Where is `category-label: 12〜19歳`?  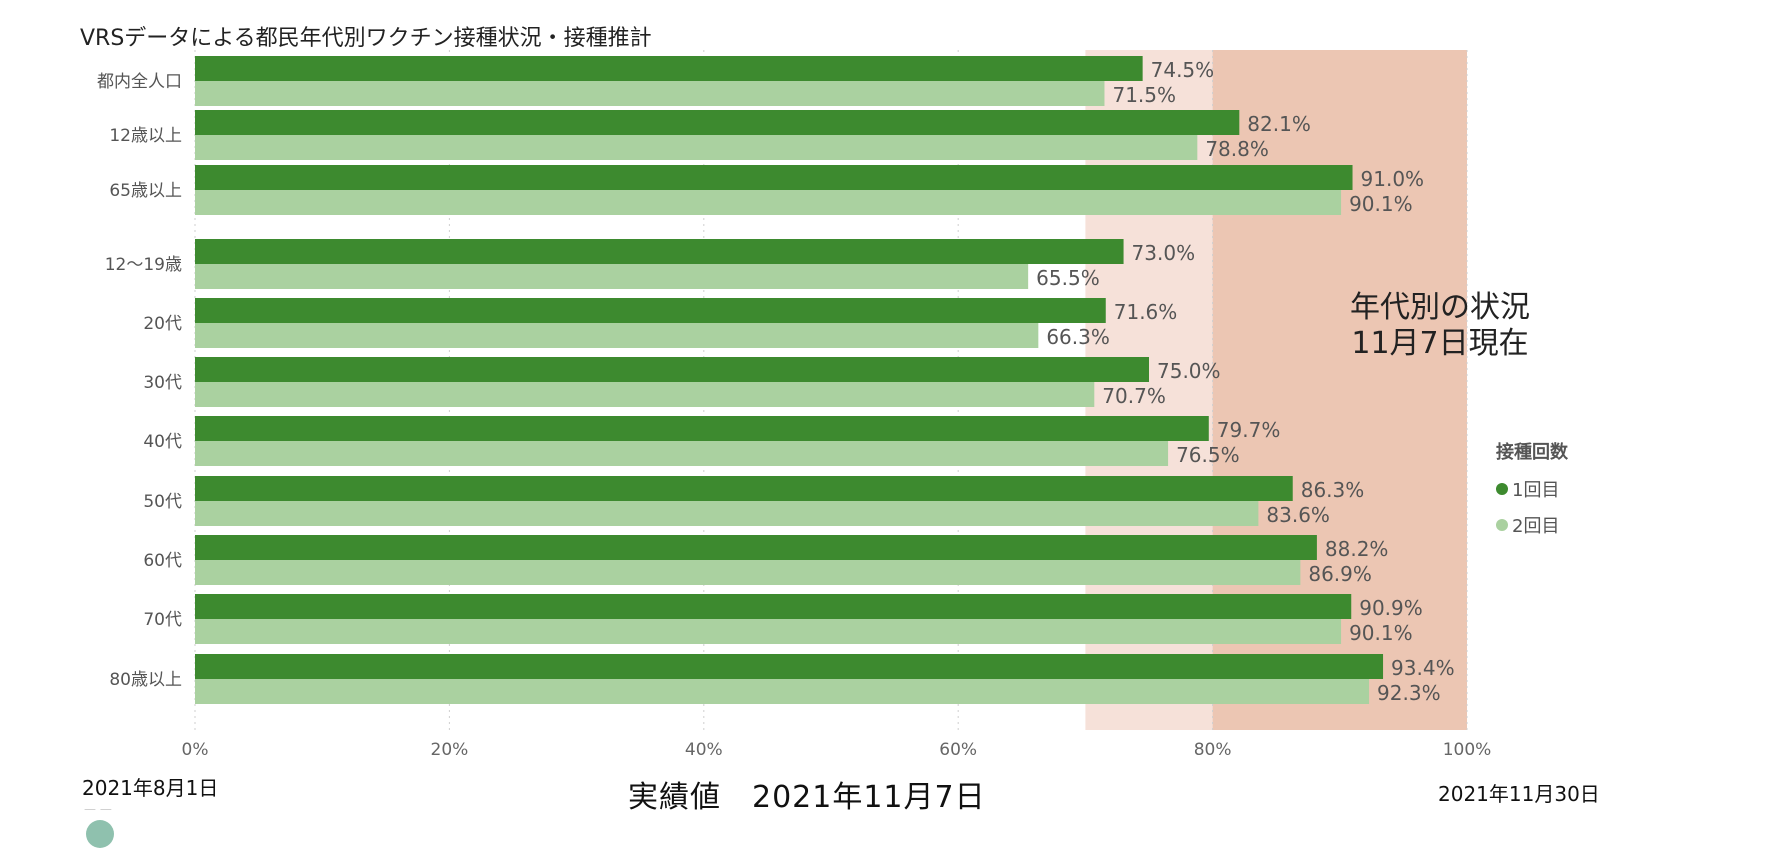 category-label: 12〜19歳 is located at coordinates (143, 265).